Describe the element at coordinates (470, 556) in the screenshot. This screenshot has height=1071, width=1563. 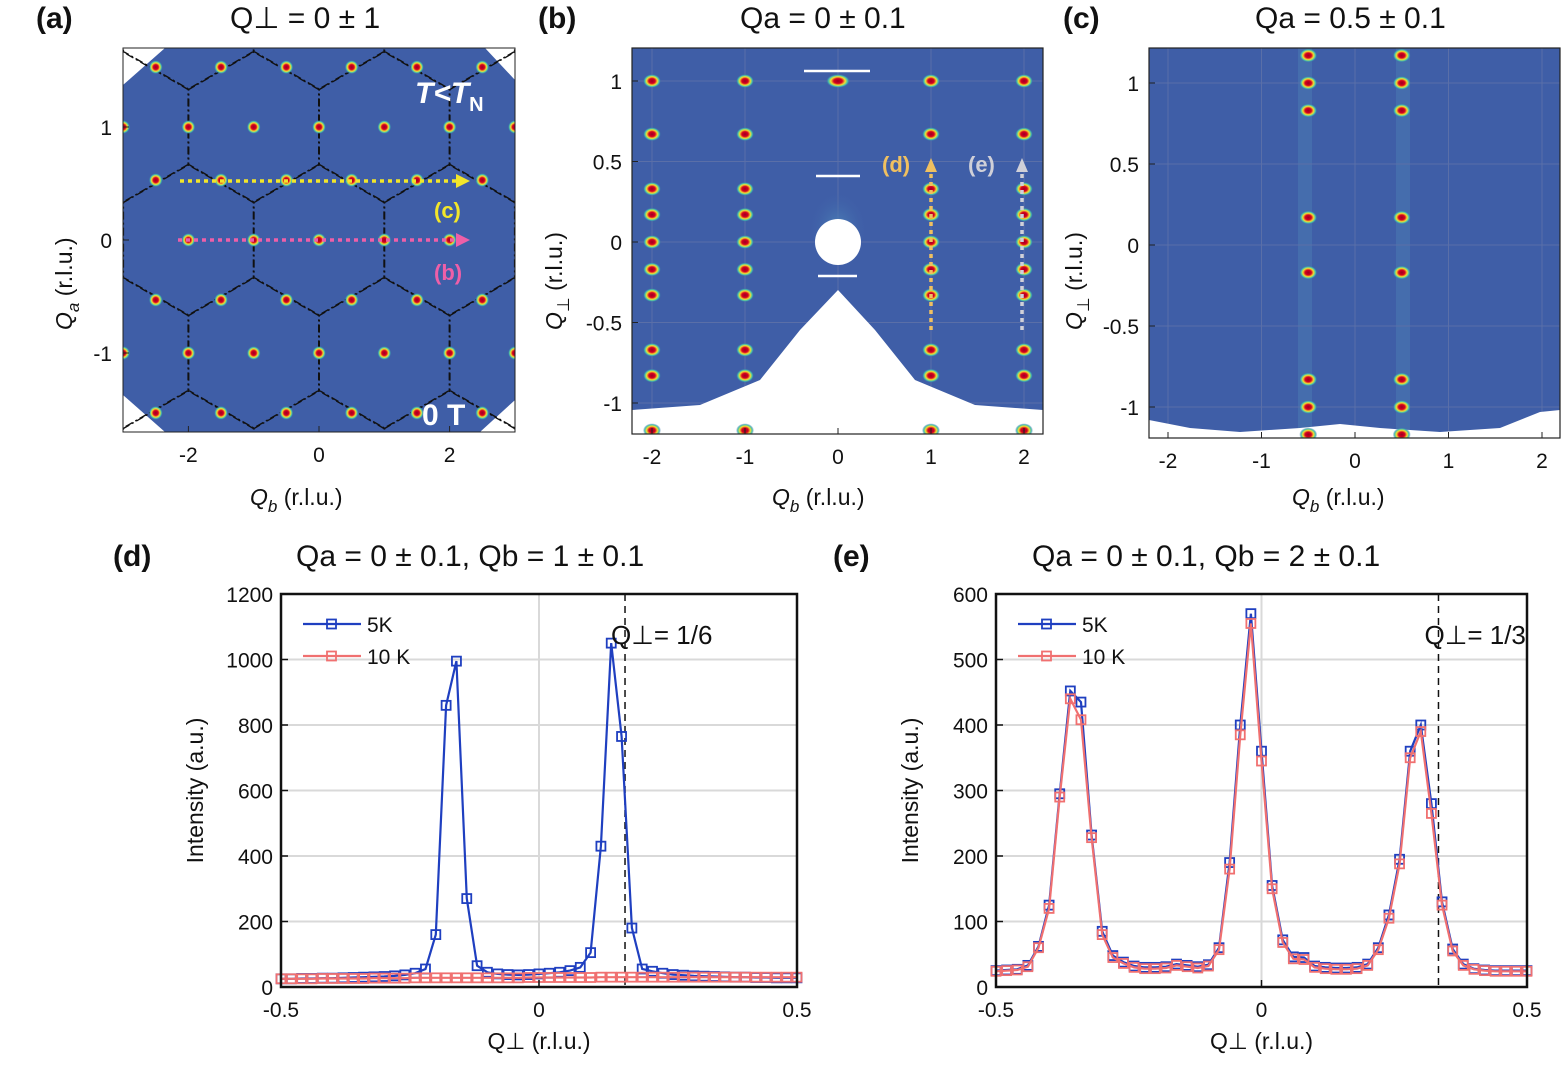
I see `panel-d-title: Qa = 0 ± 0.1, Qb = 1 ± 0.1` at that location.